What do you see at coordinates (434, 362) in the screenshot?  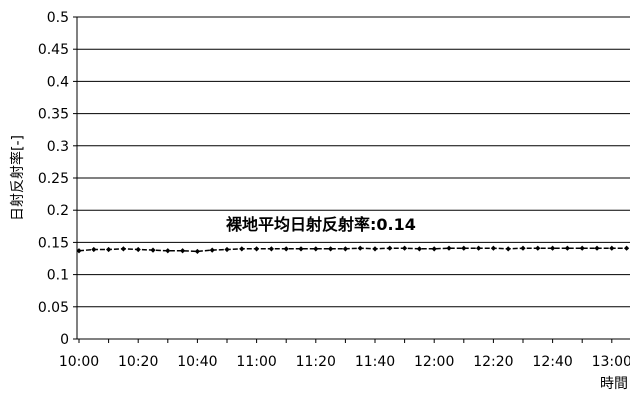 I see `x-tick-label: 12:00` at bounding box center [434, 362].